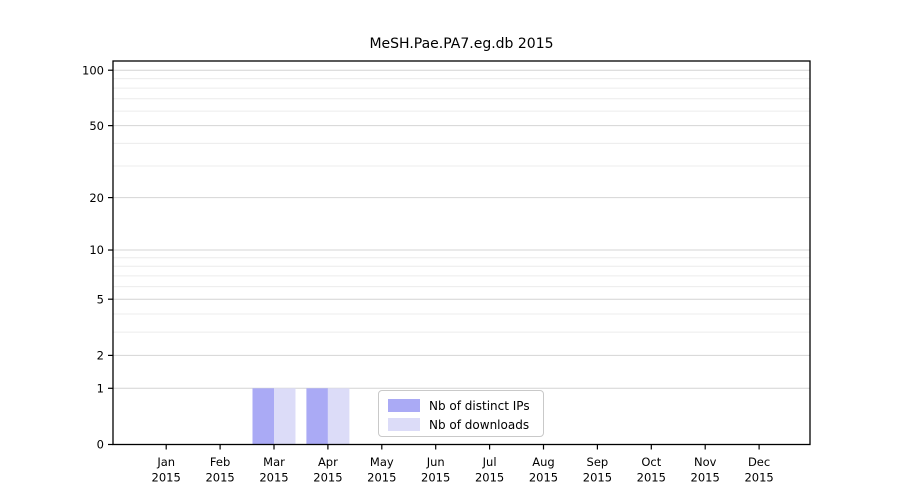 Image resolution: width=900 pixels, height=500 pixels. Describe the element at coordinates (100, 356) in the screenshot. I see `y-tick-label: 2` at that location.